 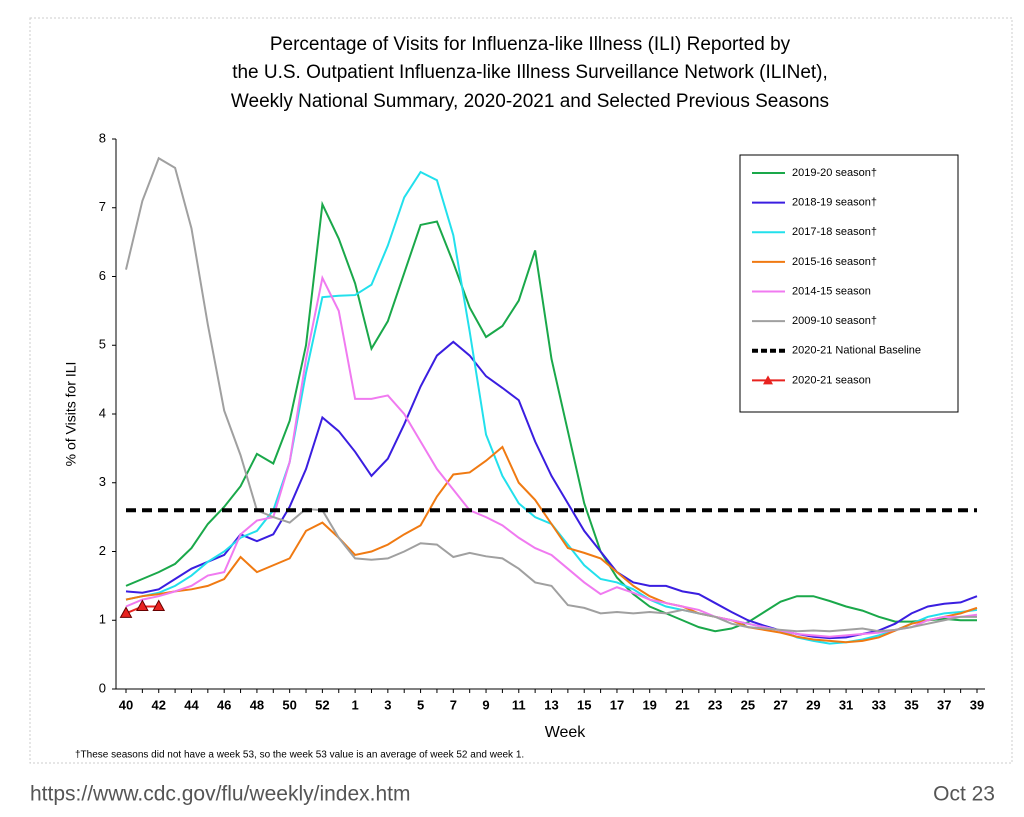 I want to click on legend-label: 2020-21 season, so click(x=831, y=380).